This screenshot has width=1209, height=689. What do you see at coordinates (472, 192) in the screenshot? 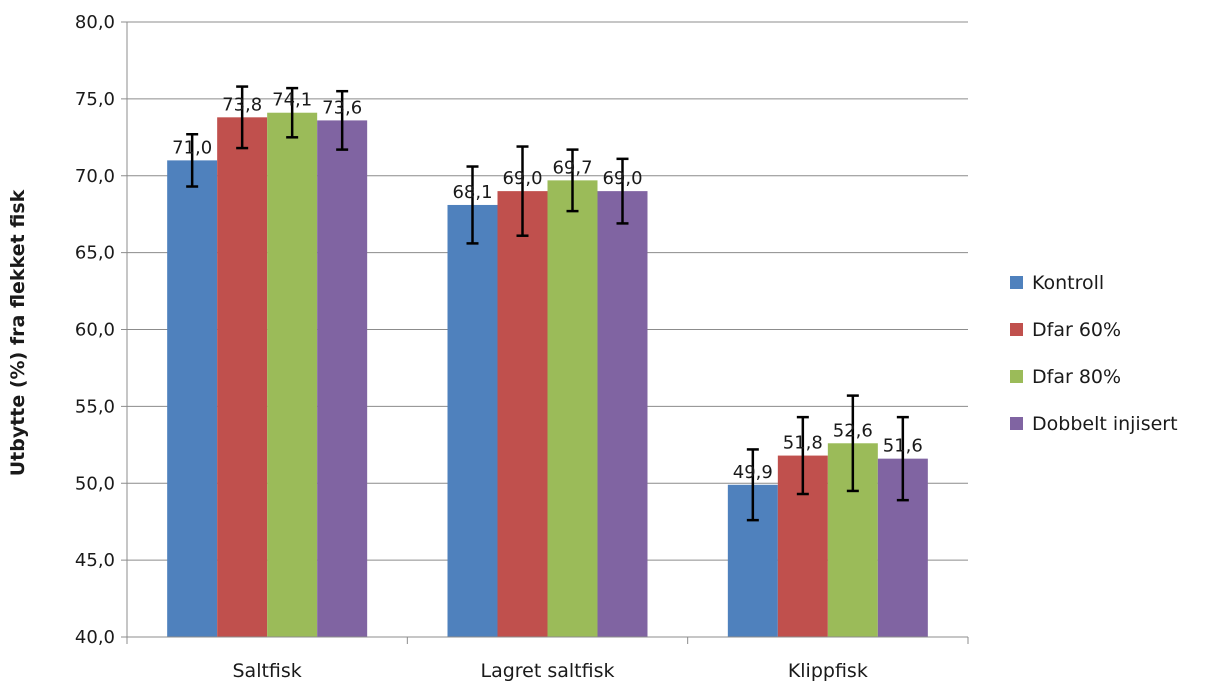
I see `data-label: 68,1` at bounding box center [472, 192].